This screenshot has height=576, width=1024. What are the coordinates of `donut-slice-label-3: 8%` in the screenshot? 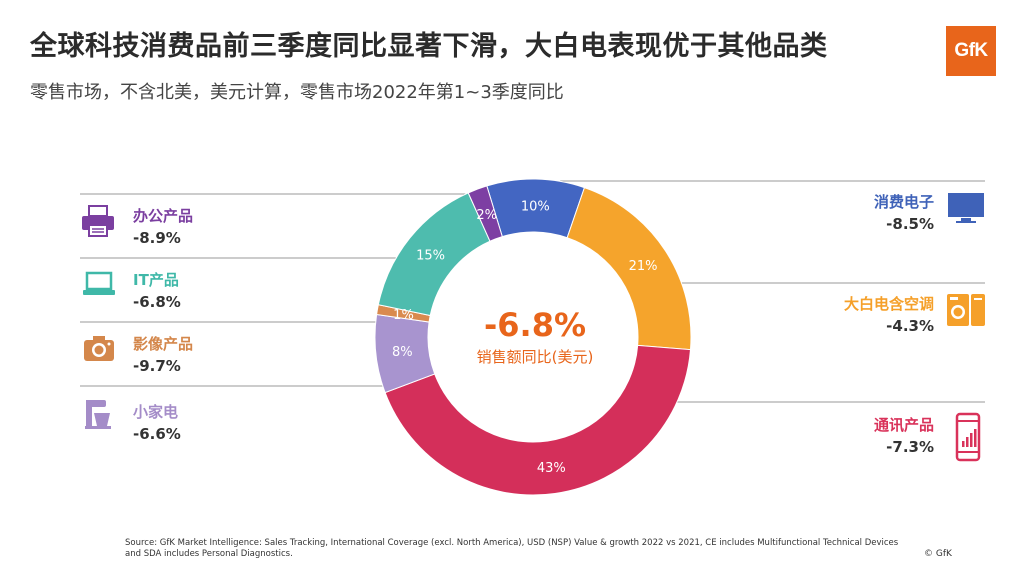 It's located at (402, 352).